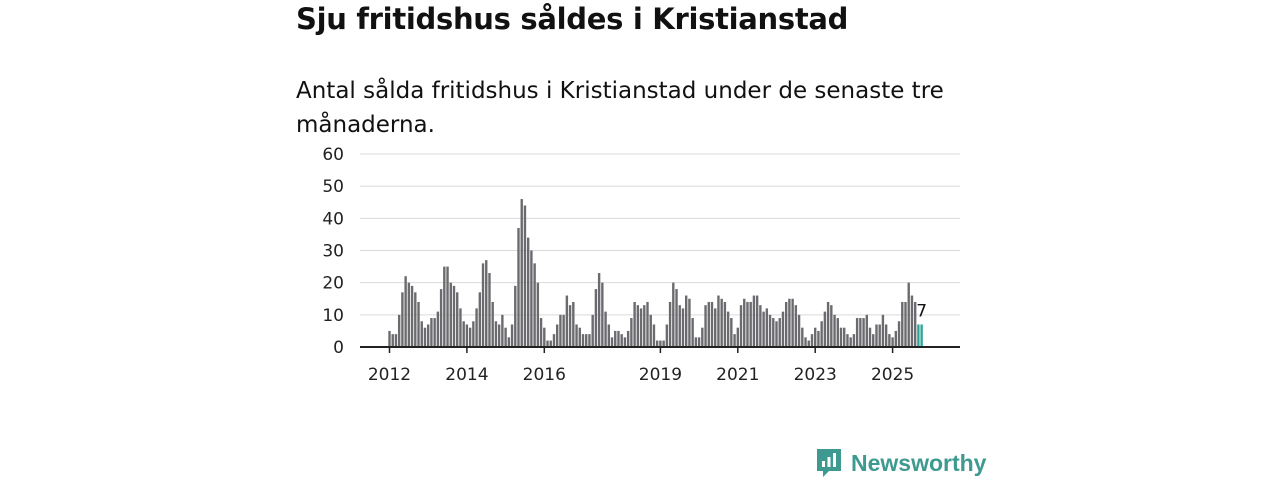 This screenshot has height=480, width=1280. I want to click on chart-title: Sju fritidshus såldes i Kristianstad, so click(572, 19).